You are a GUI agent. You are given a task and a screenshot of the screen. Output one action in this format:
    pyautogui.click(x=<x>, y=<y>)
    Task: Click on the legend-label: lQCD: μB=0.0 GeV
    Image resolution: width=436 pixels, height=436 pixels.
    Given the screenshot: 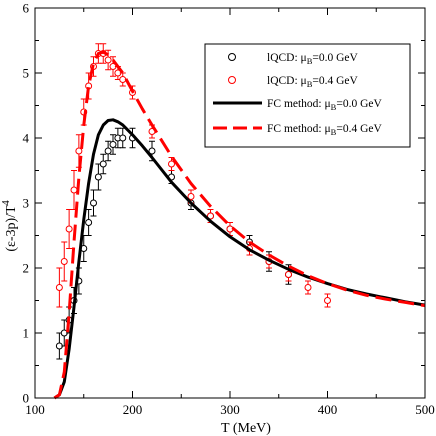 What is the action you would take?
    pyautogui.click(x=313, y=59)
    